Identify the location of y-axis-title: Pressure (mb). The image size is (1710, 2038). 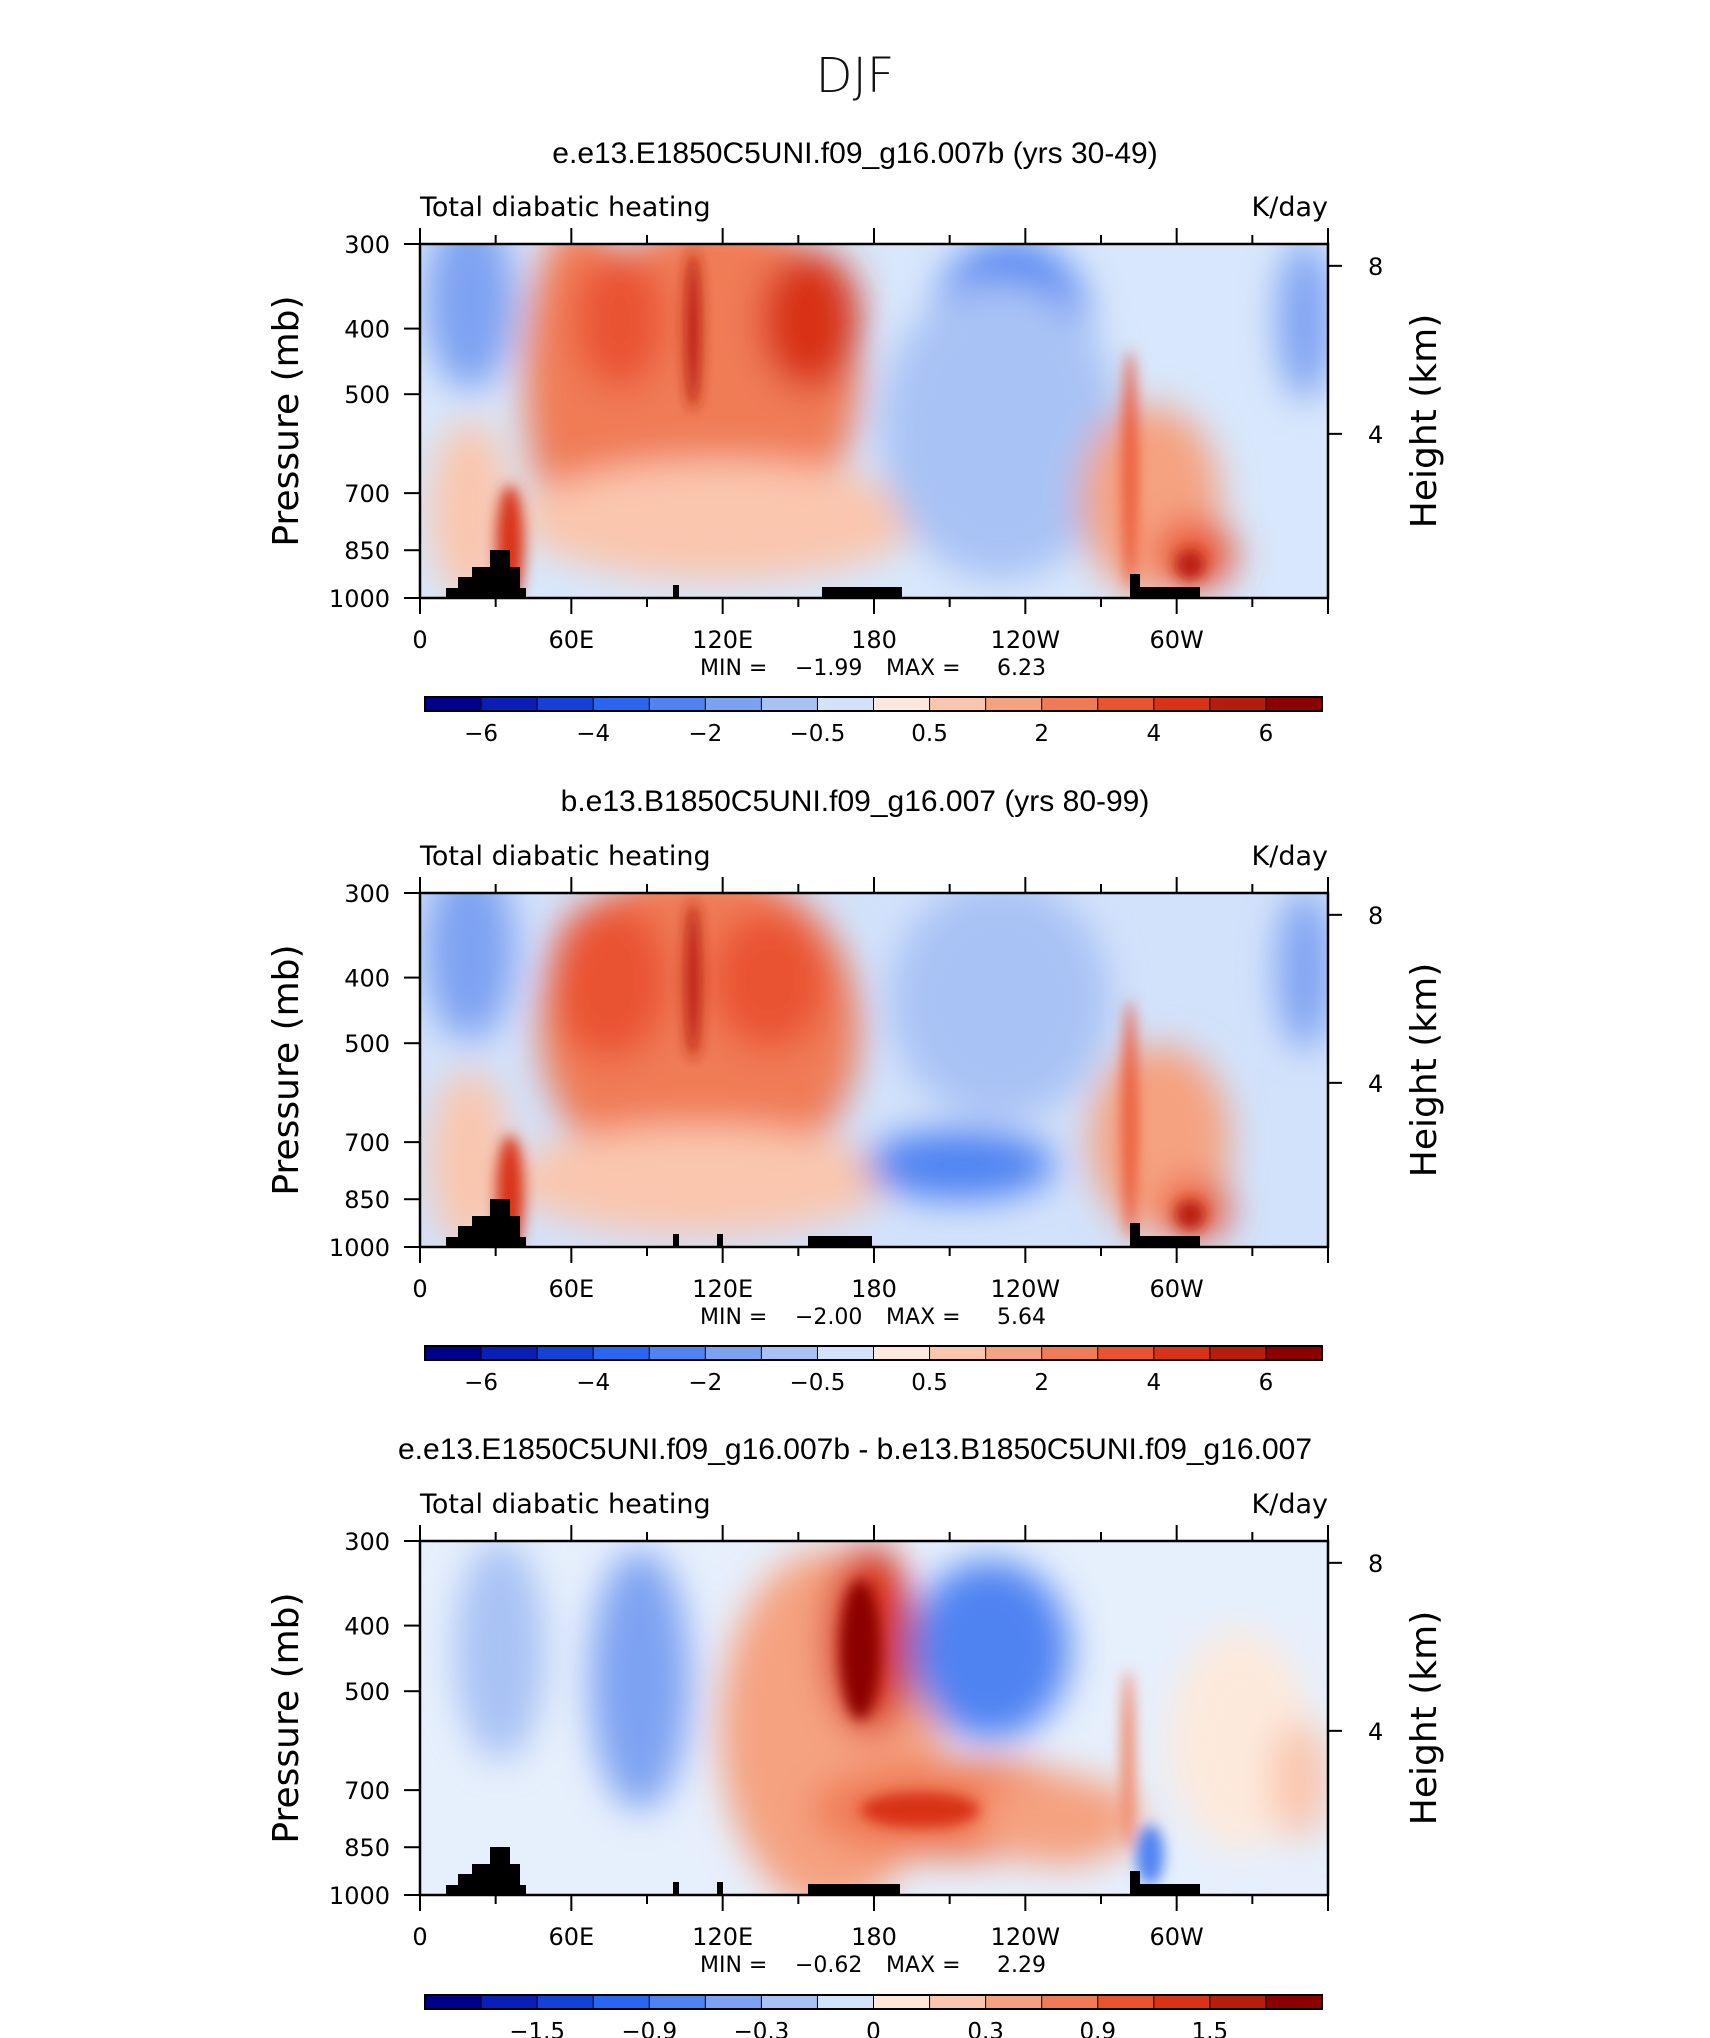
(286, 1717).